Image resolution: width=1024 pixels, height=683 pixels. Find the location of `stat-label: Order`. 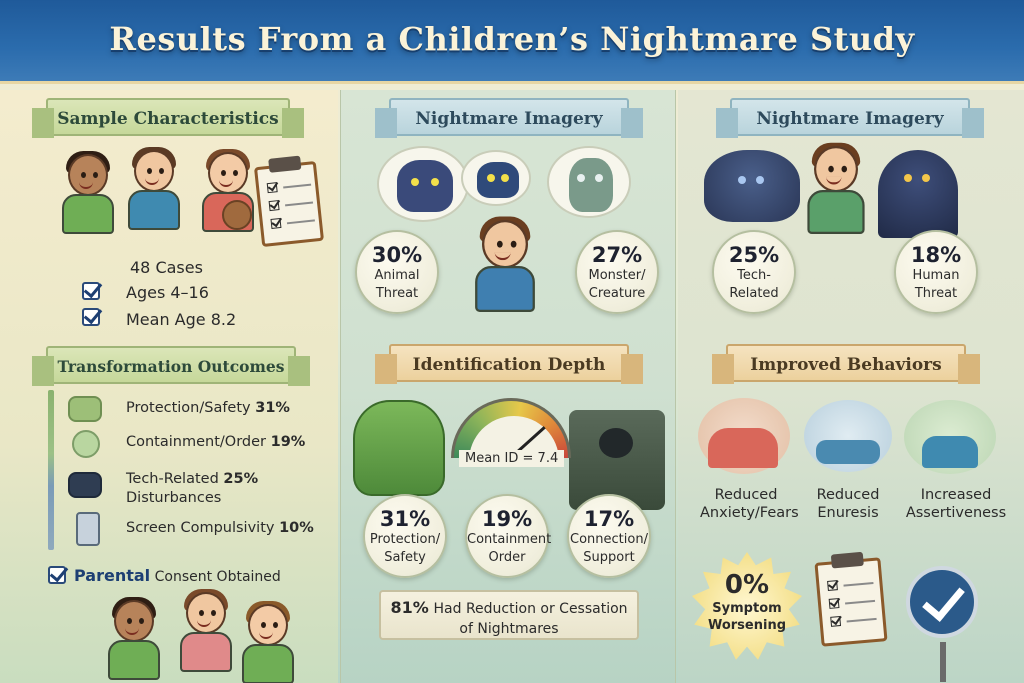

stat-label: Order is located at coordinates (507, 557).